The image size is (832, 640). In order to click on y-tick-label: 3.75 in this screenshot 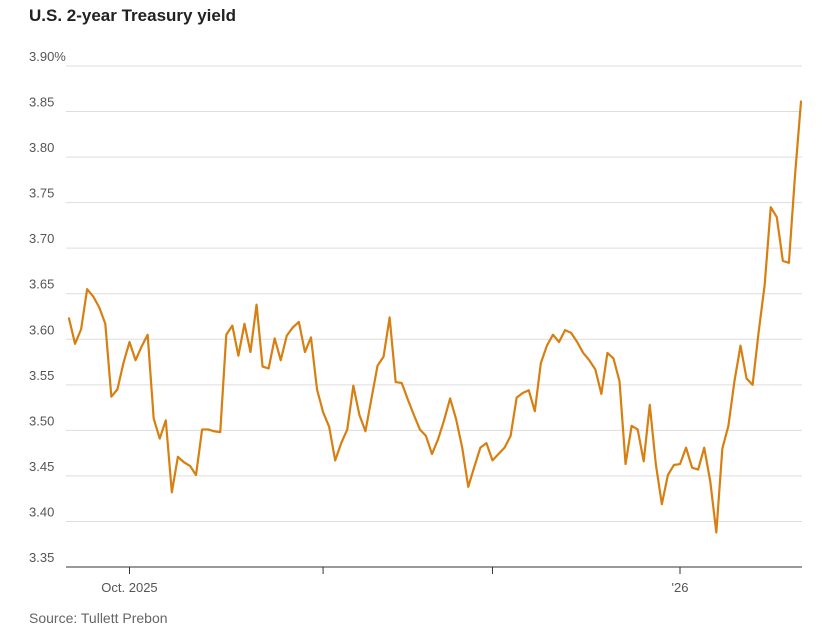, I will do `click(41, 193)`.